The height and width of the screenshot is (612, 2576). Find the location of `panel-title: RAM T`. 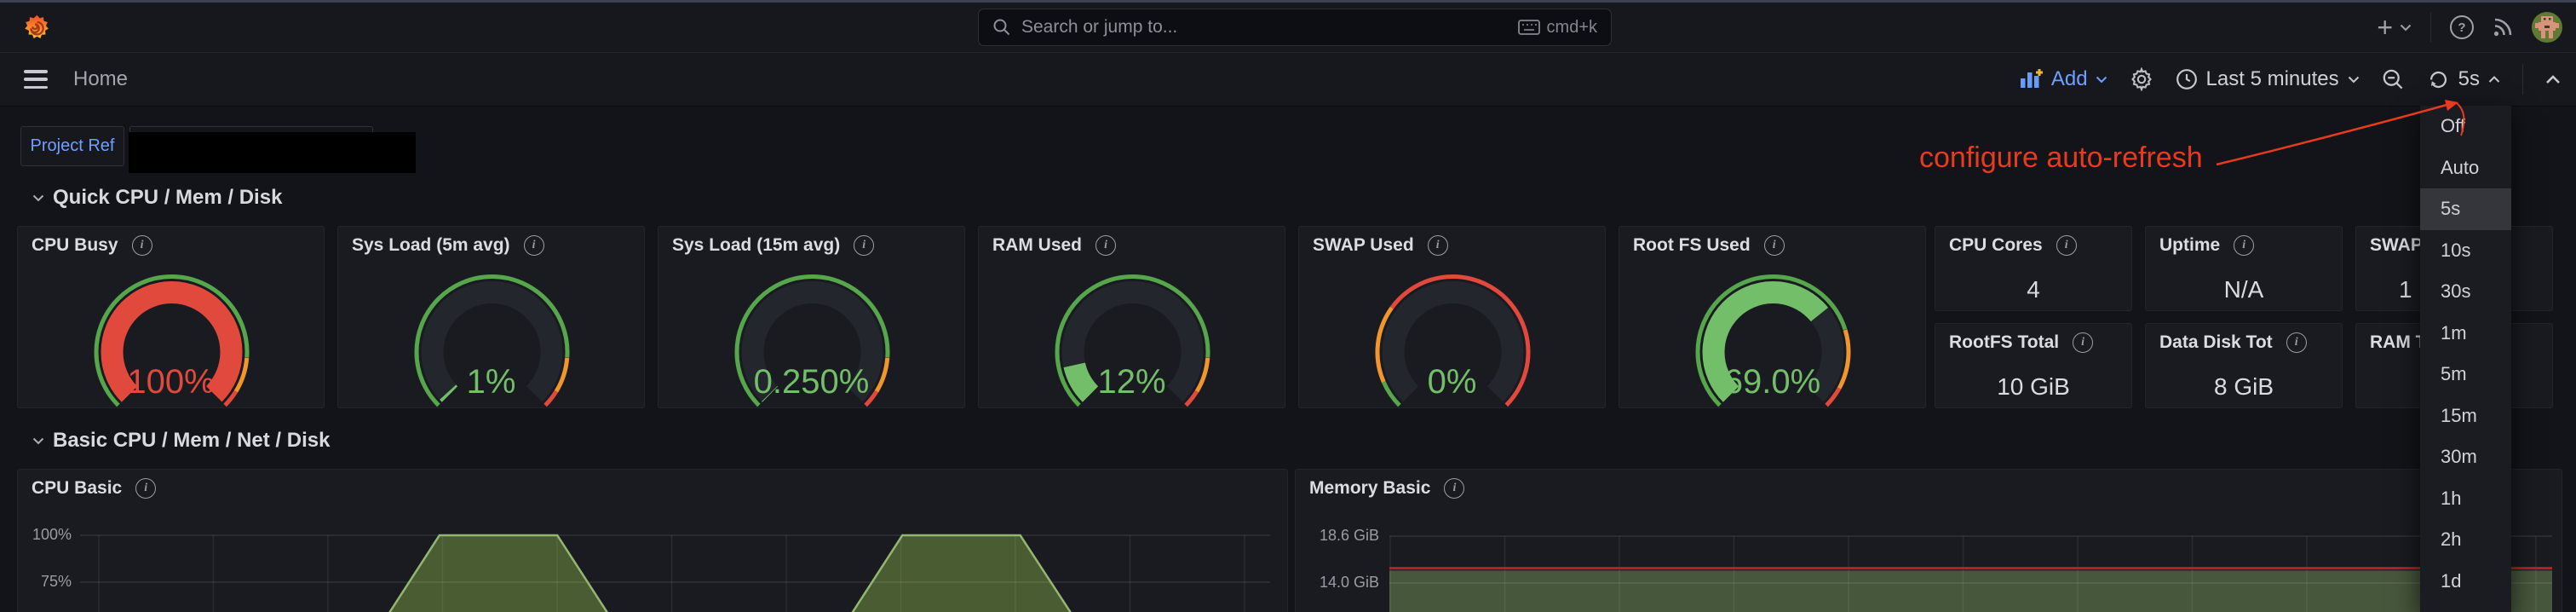

panel-title: RAM T is located at coordinates (2399, 342).